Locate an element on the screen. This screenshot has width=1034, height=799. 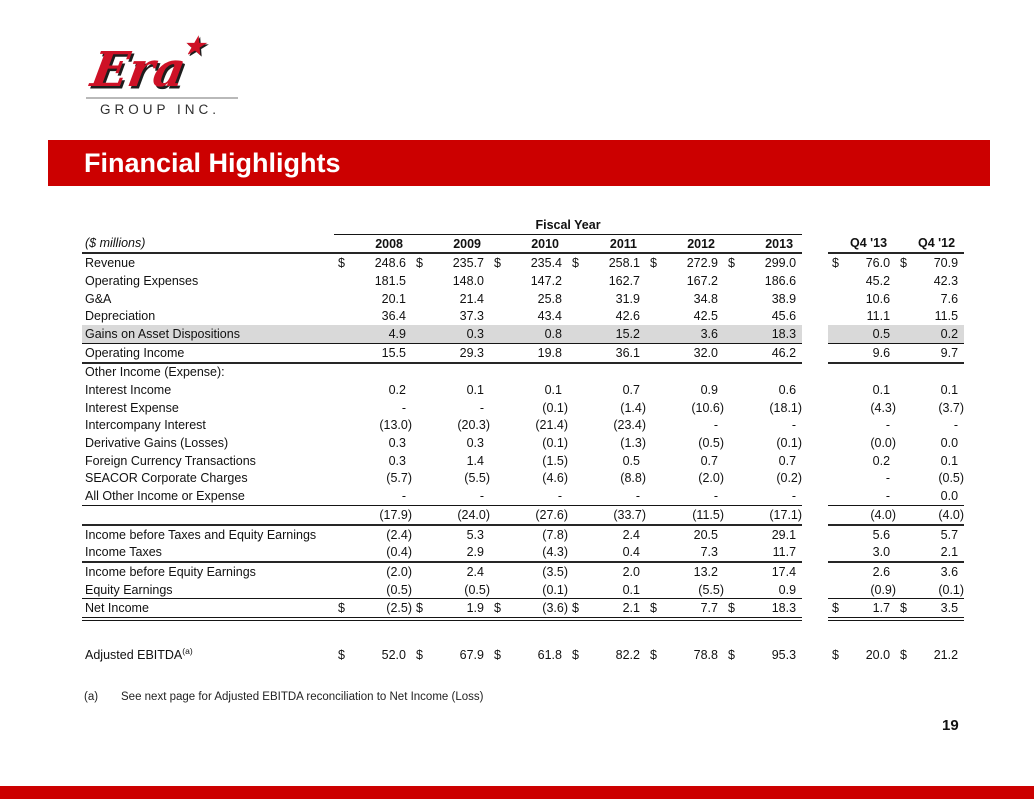
value-cell: 29.1 is located at coordinates (763, 534).